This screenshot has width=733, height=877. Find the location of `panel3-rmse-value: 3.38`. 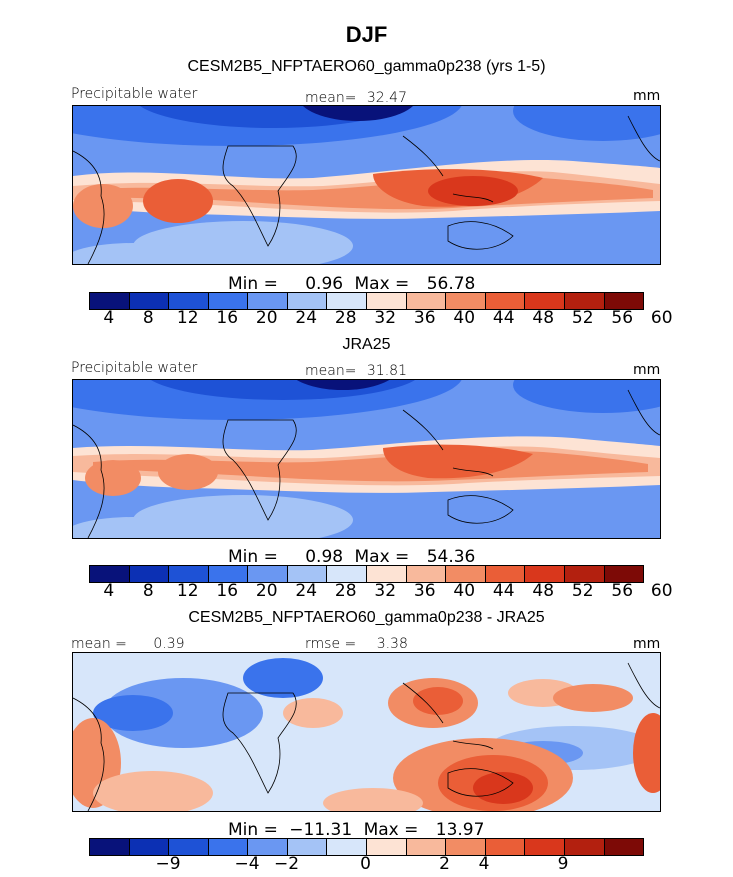

panel3-rmse-value: 3.38 is located at coordinates (392, 644).